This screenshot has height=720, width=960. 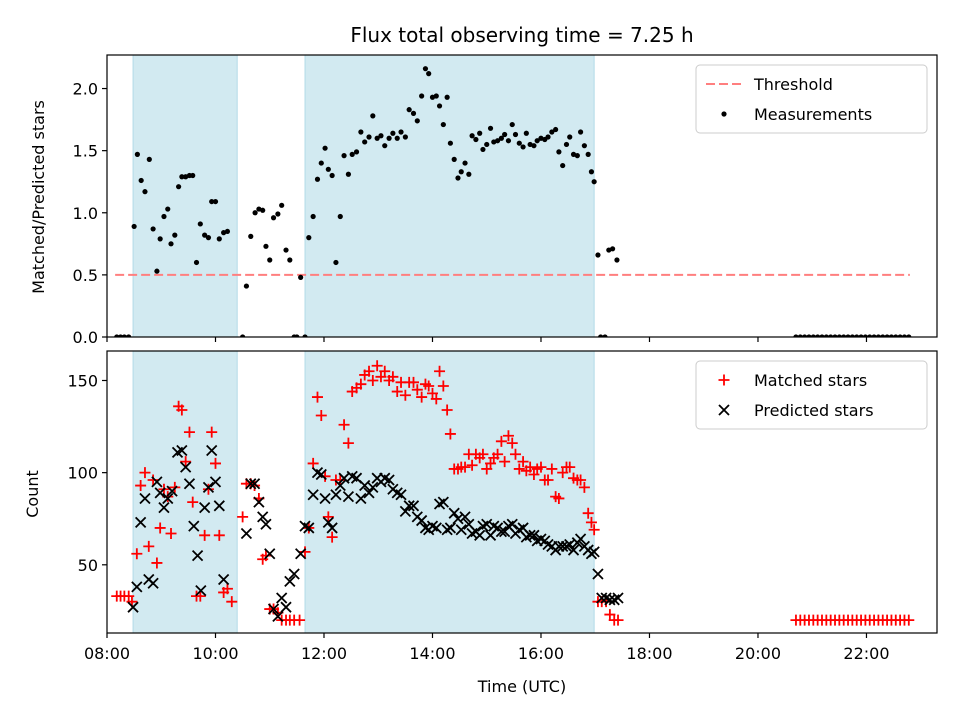 What do you see at coordinates (541, 653) in the screenshot?
I see `x-tick-label-4: 16:00` at bounding box center [541, 653].